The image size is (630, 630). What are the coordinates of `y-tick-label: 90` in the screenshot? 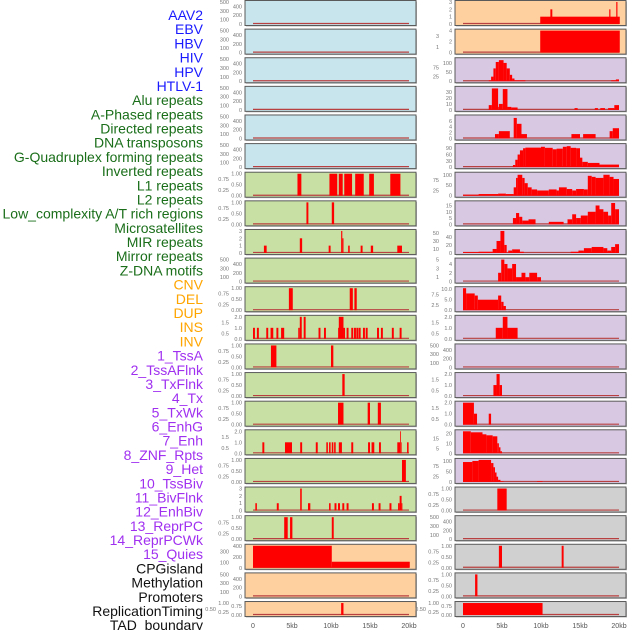 It's located at (449, 149).